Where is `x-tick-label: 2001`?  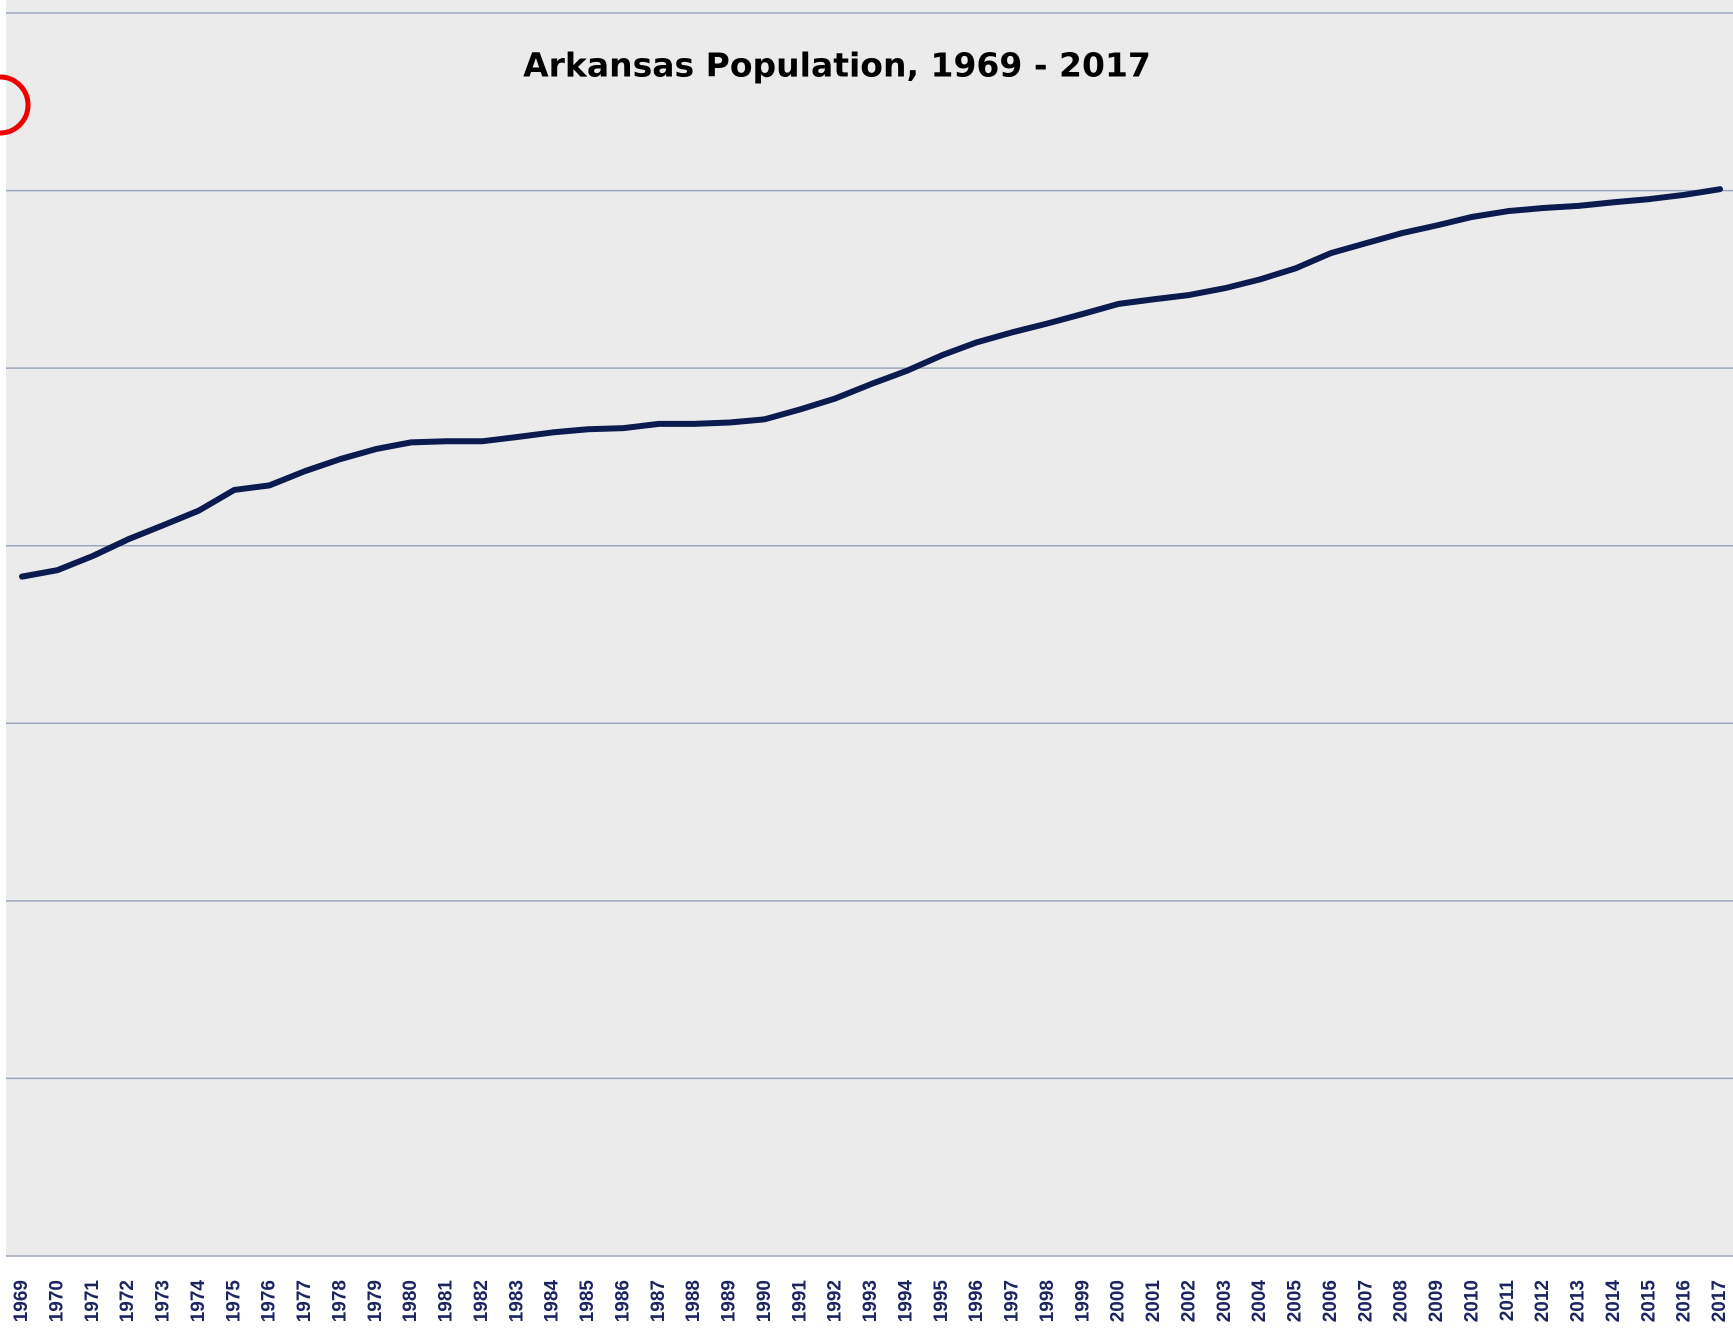 x-tick-label: 2001 is located at coordinates (1153, 1301).